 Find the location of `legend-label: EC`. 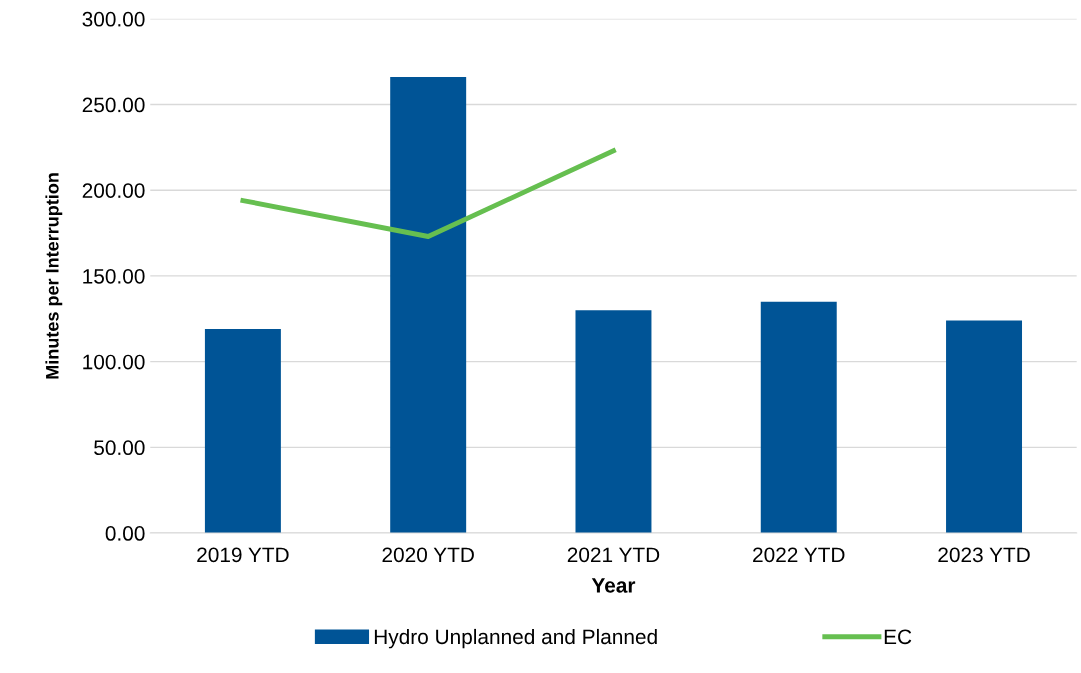

legend-label: EC is located at coordinates (898, 637).